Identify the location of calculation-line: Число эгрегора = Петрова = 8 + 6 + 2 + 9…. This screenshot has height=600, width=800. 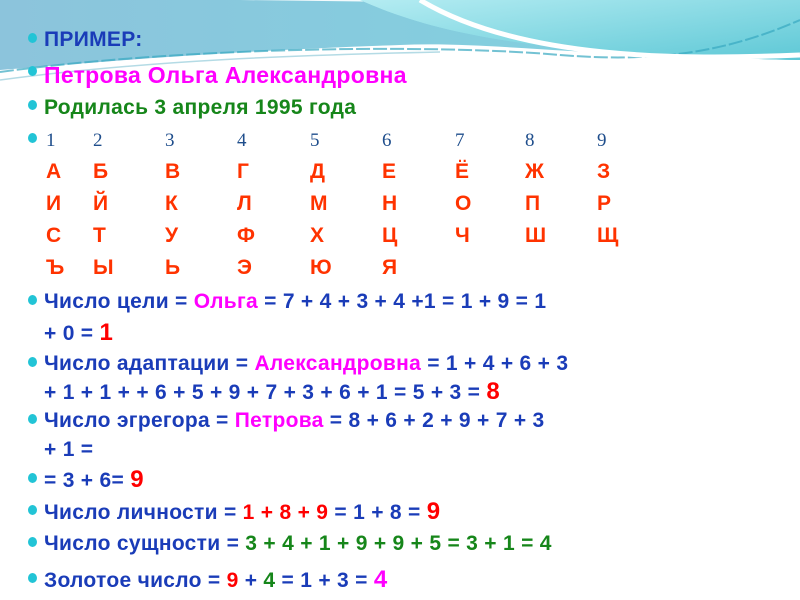
(294, 421).